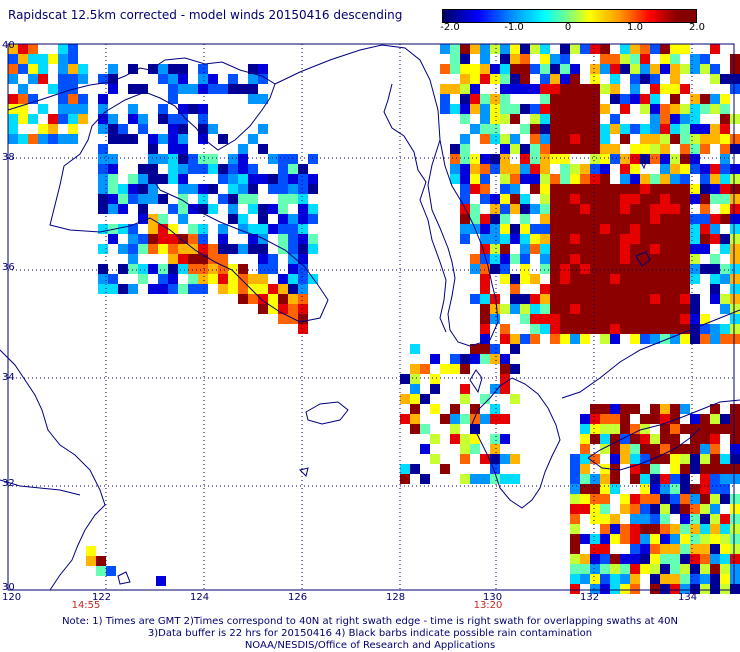 Image resolution: width=740 pixels, height=652 pixels. Describe the element at coordinates (53, 470) in the screenshot. I see `coastline-east-china` at that location.